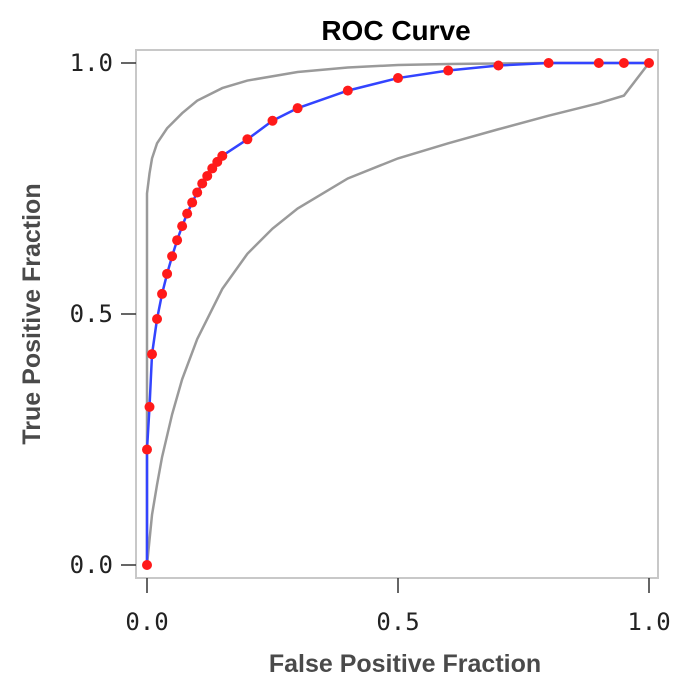  I want to click on x-axis: 0.0 0.5 1.0, so click(398, 607).